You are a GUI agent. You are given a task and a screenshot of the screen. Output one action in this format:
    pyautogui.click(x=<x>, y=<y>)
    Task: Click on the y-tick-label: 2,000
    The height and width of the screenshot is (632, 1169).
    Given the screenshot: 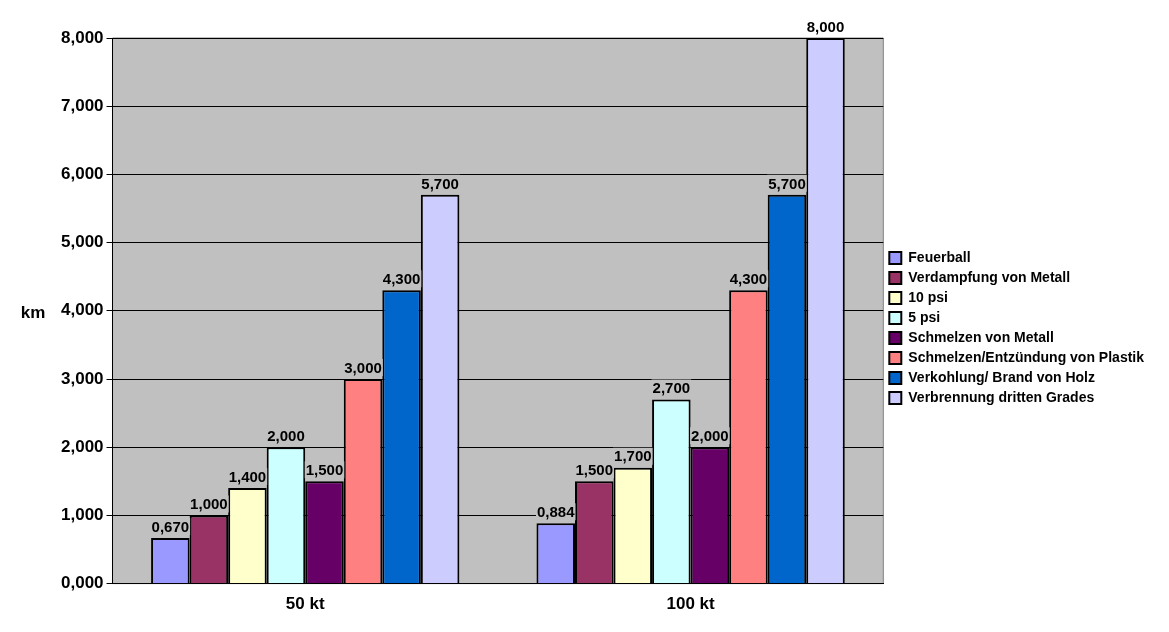 What is the action you would take?
    pyautogui.click(x=82, y=446)
    